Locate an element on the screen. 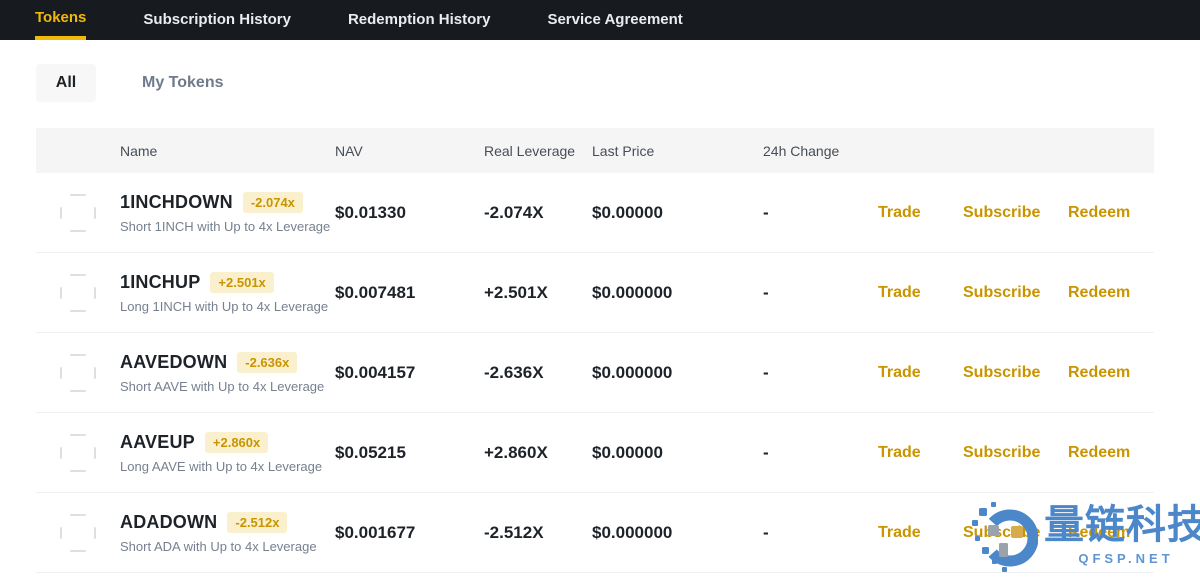  nav-value: $0.007481 is located at coordinates (375, 292).